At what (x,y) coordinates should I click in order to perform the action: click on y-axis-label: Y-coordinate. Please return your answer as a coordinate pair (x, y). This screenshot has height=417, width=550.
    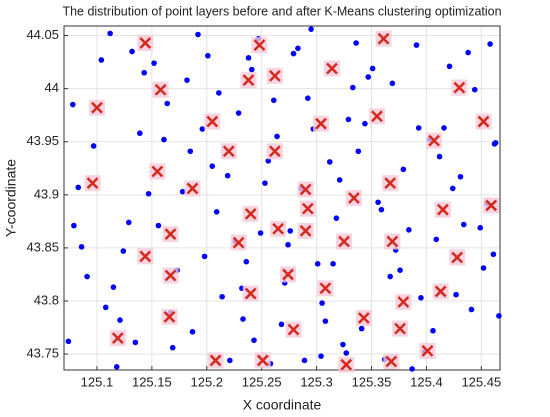
    Looking at the image, I should click on (11, 198).